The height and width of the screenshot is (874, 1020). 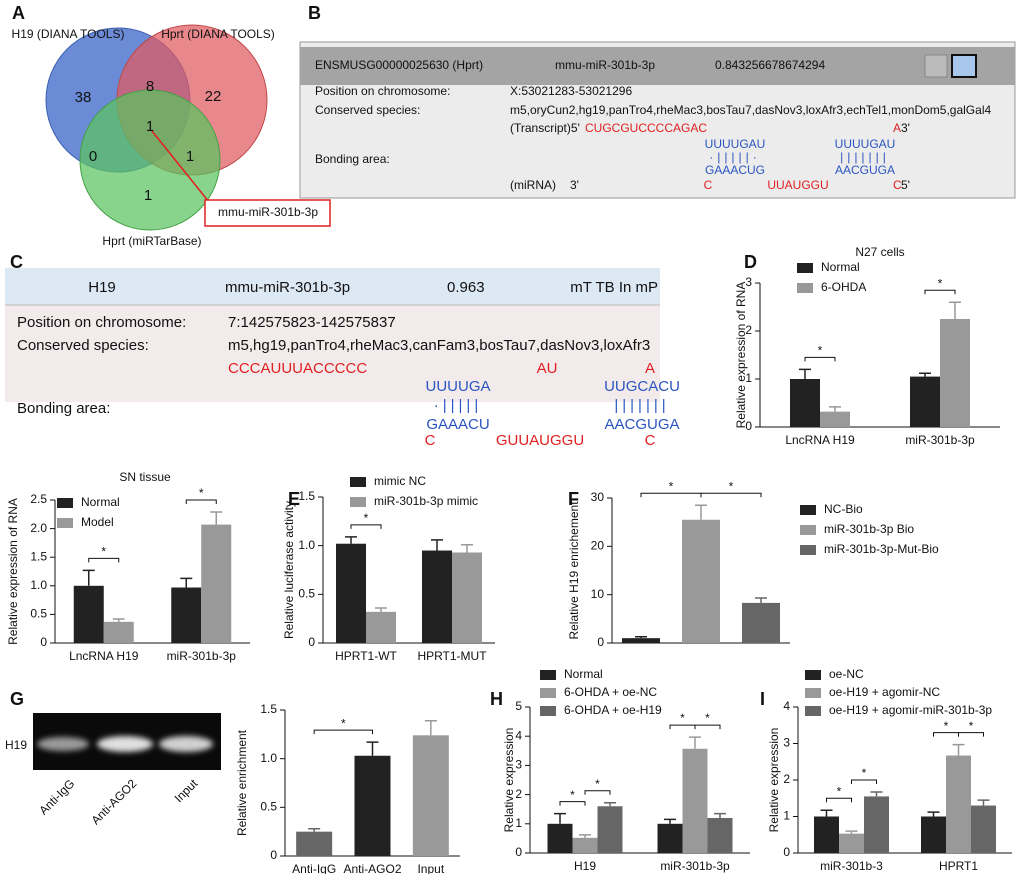 I want to click on x-tick-label: HPRT1-WT, so click(x=366, y=656).